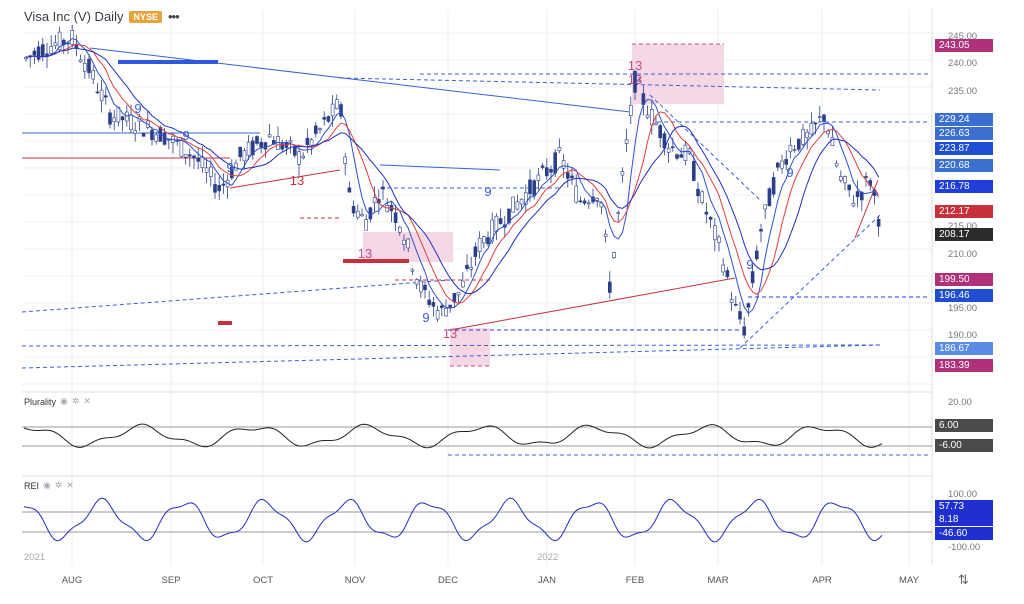 The image size is (1024, 604). What do you see at coordinates (964, 133) in the screenshot?
I see `price-tag: 226.63` at bounding box center [964, 133].